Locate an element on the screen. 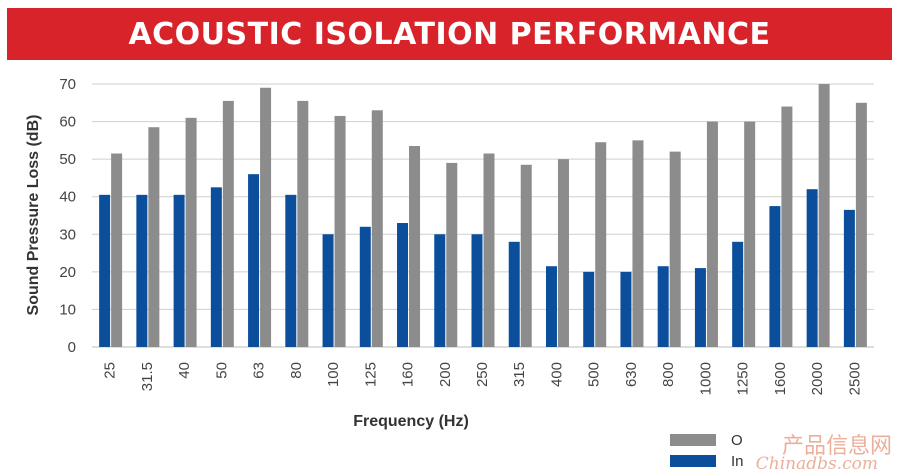 The height and width of the screenshot is (476, 900). x-tick-label: 2000 is located at coordinates (817, 378).